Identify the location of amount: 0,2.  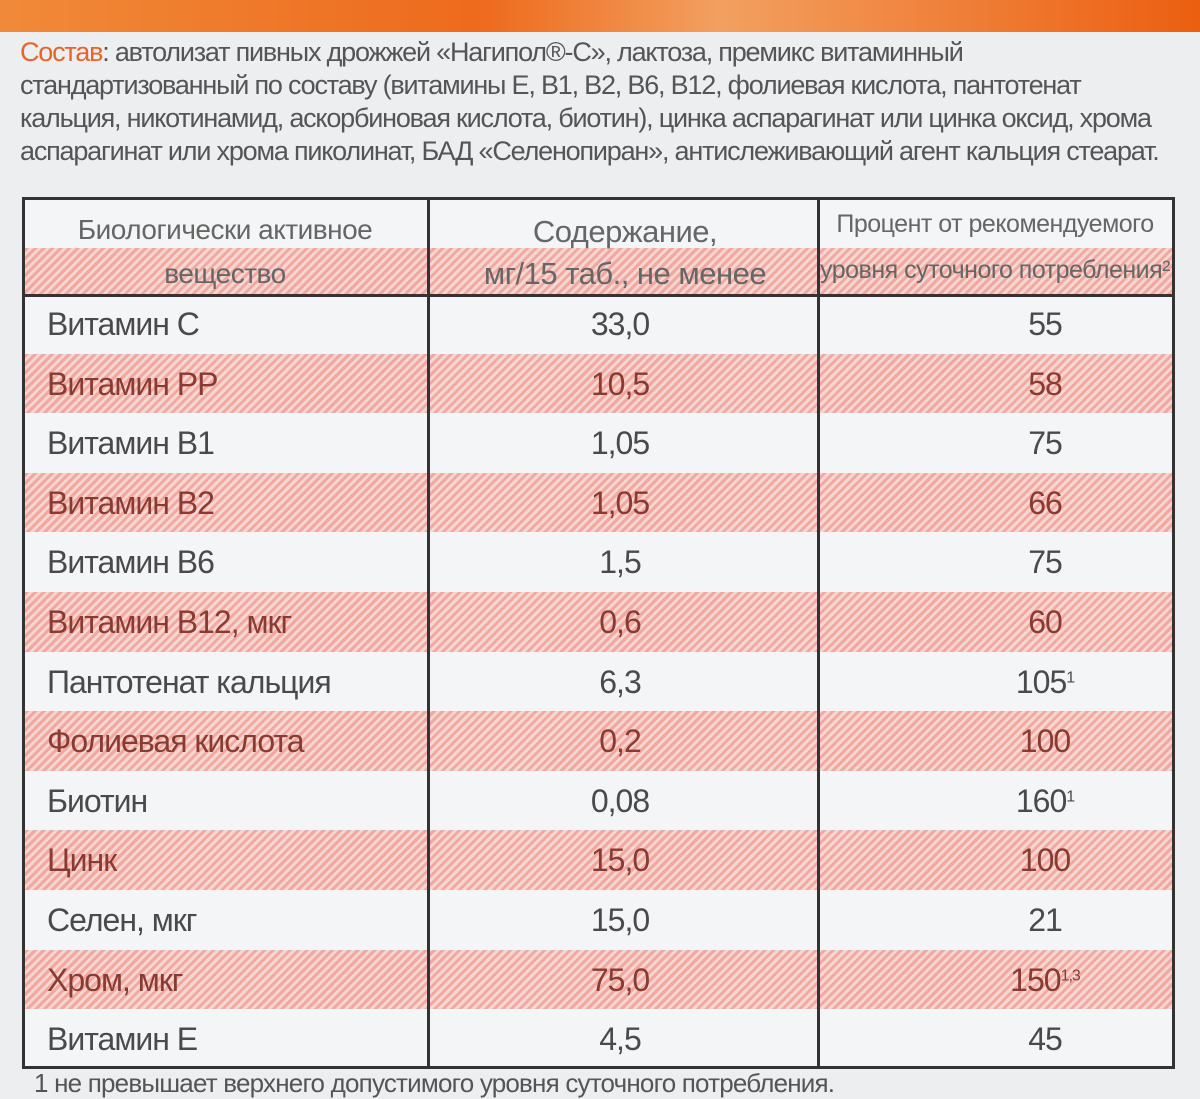
(620, 741).